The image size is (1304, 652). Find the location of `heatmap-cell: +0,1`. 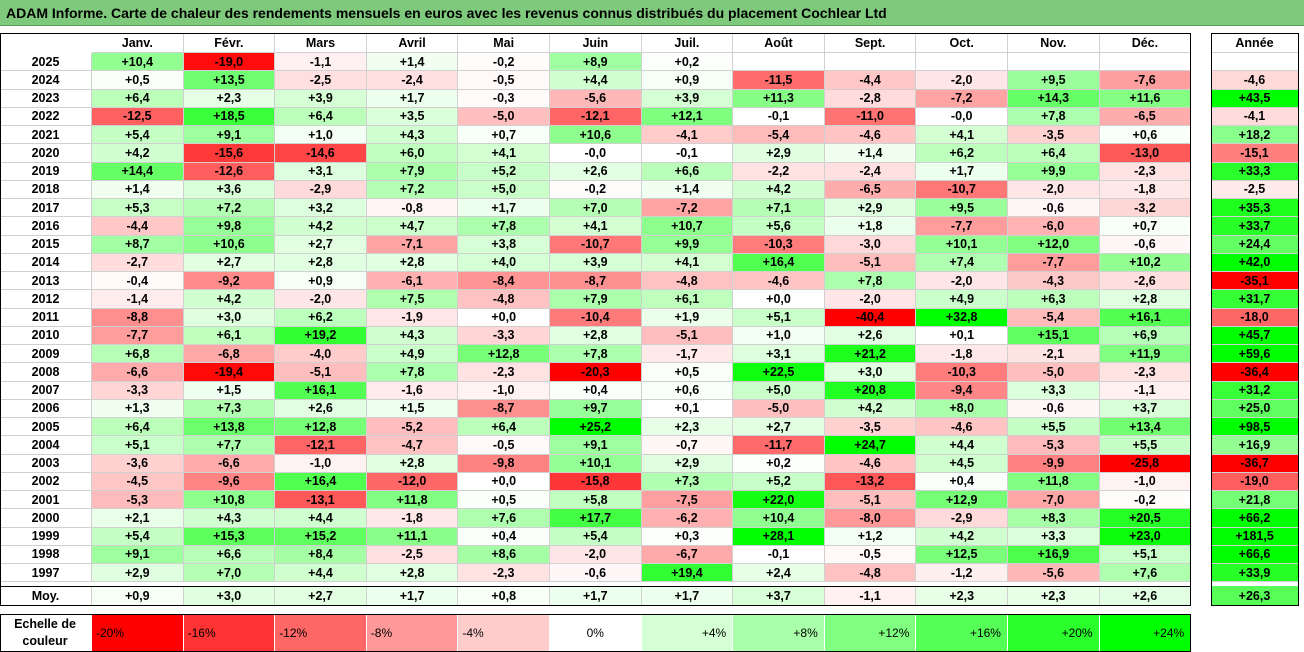

heatmap-cell: +0,1 is located at coordinates (962, 335).